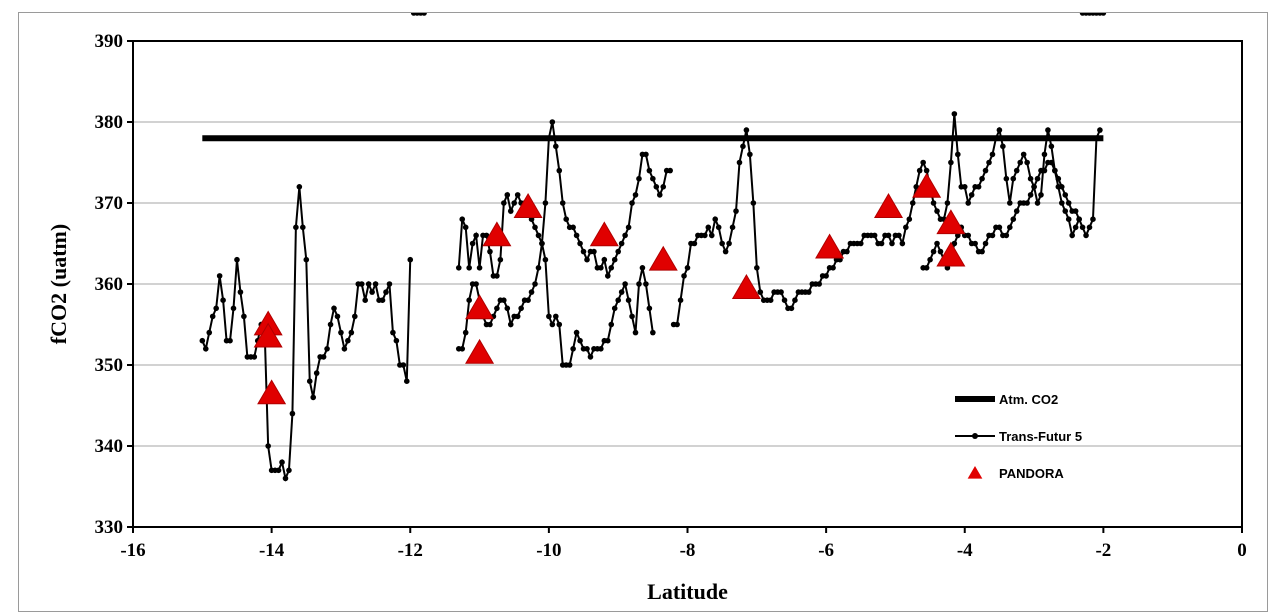 Image resolution: width=1274 pixels, height=613 pixels. What do you see at coordinates (109, 527) in the screenshot?
I see `tick-label-y: 330` at bounding box center [109, 527].